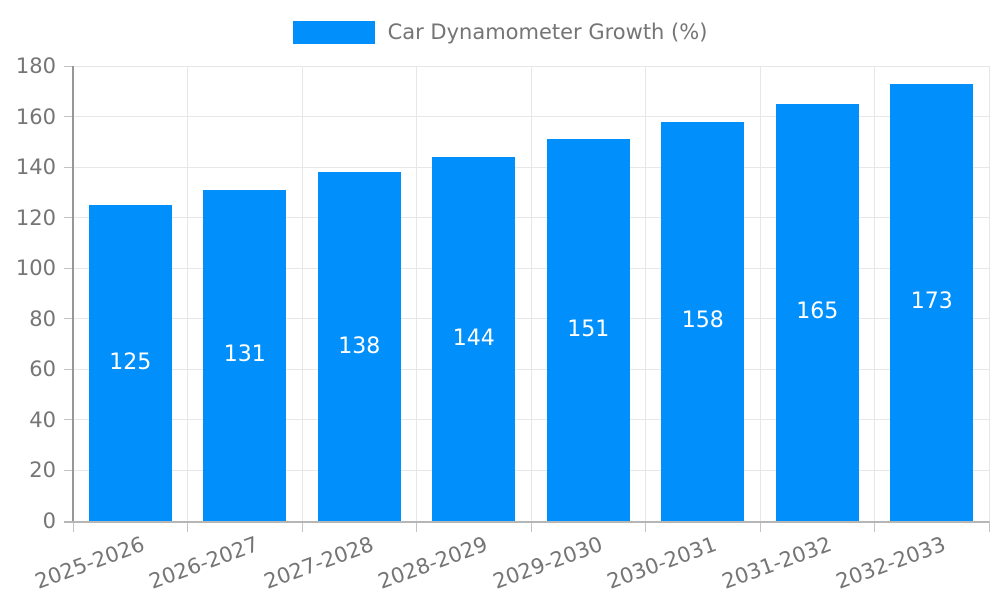  Describe the element at coordinates (318, 563) in the screenshot. I see `x-category-label: 2027-2028` at that location.